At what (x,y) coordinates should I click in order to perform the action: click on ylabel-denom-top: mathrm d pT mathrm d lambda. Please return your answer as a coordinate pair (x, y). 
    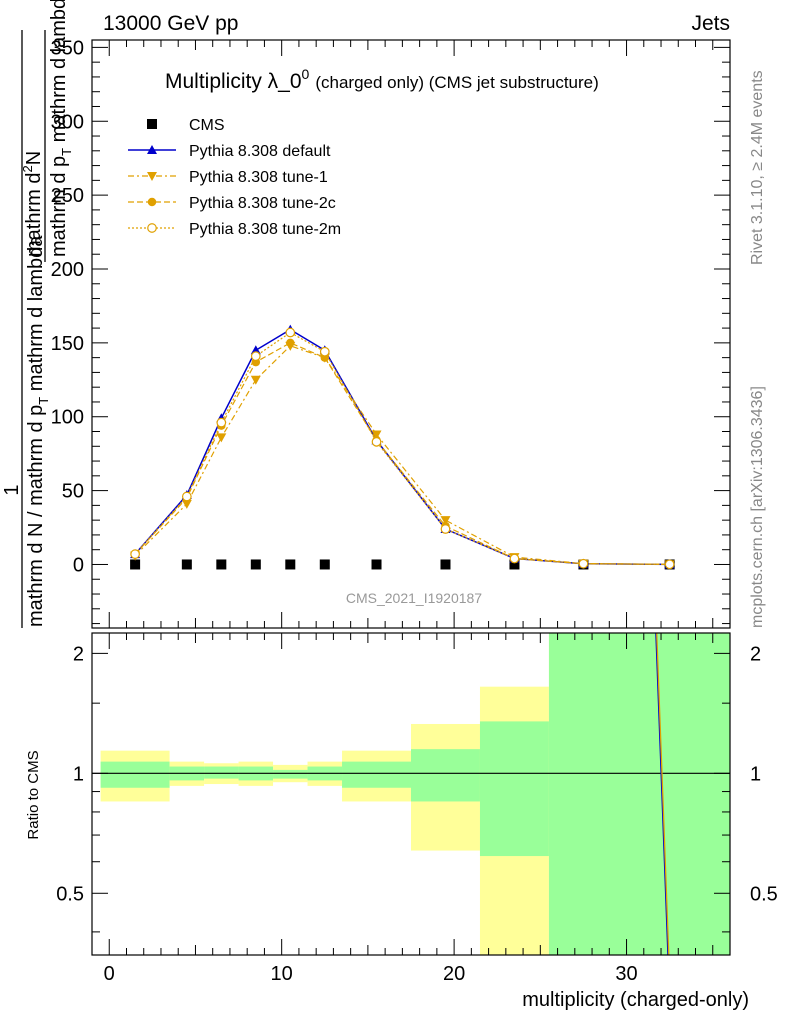
    Looking at the image, I should click on (61, 128).